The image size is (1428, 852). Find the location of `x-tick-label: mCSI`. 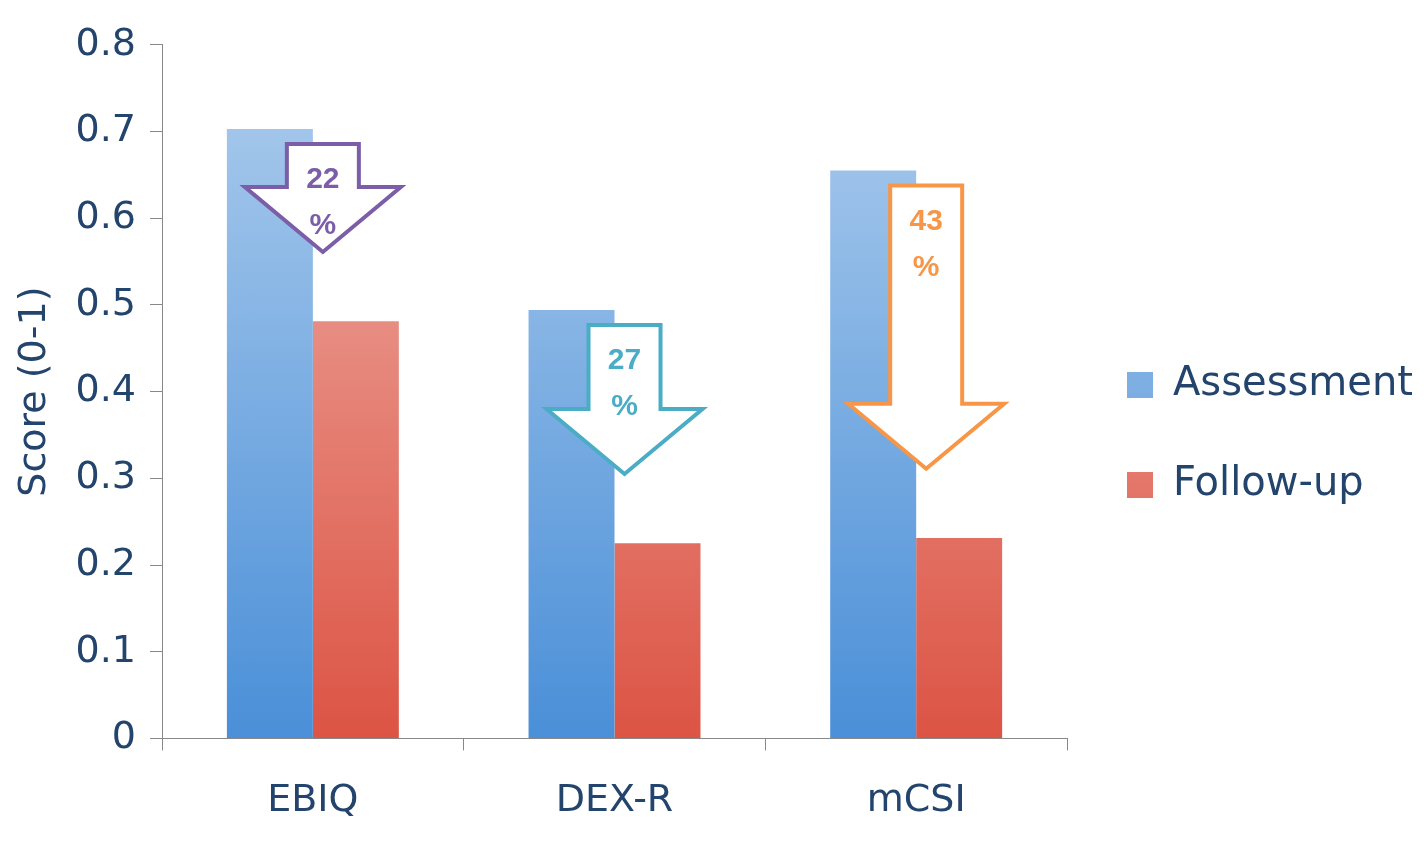

x-tick-label: mCSI is located at coordinates (916, 798).